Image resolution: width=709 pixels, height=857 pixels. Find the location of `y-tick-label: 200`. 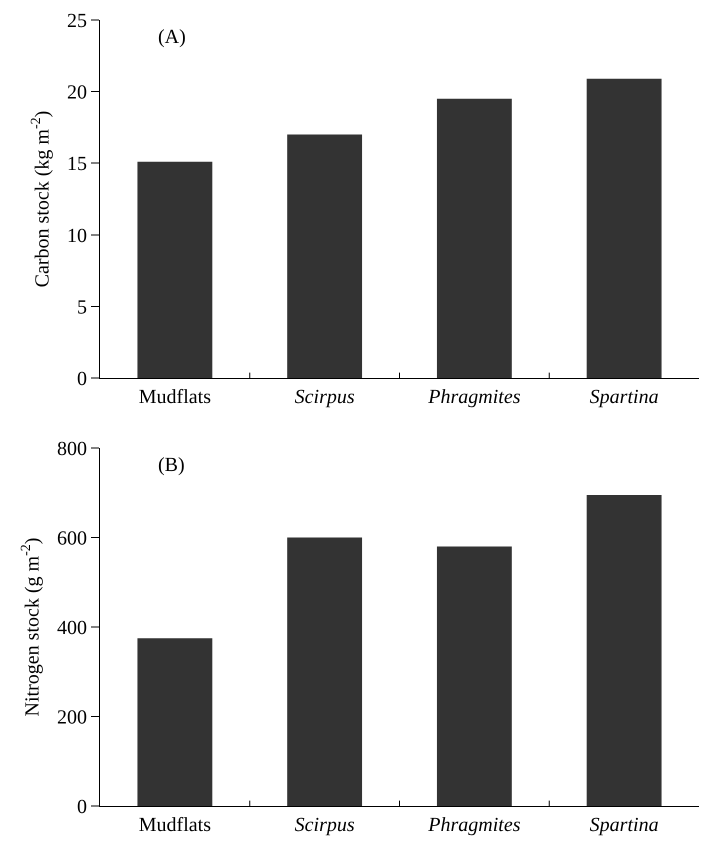

y-tick-label: 200 is located at coordinates (72, 717).